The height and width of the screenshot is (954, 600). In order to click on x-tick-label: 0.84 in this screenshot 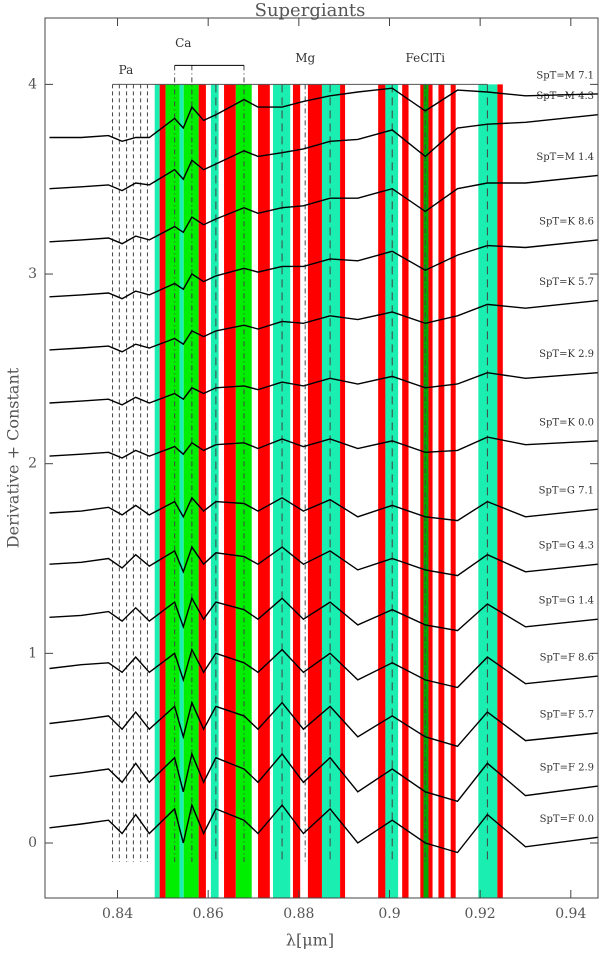, I will do `click(117, 914)`.